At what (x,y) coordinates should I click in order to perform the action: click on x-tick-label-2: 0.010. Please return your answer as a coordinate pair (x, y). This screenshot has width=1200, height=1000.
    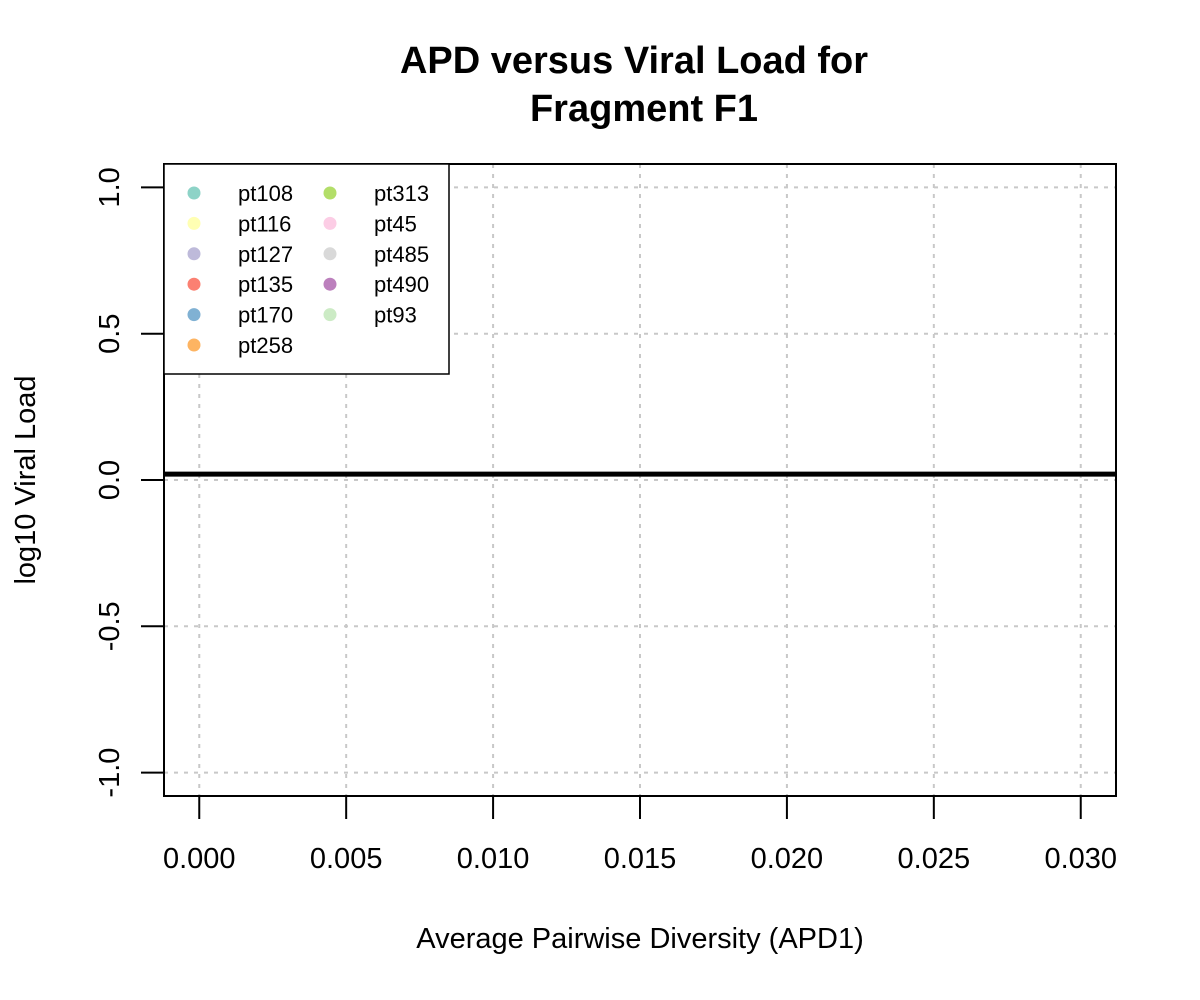
    Looking at the image, I should click on (493, 859).